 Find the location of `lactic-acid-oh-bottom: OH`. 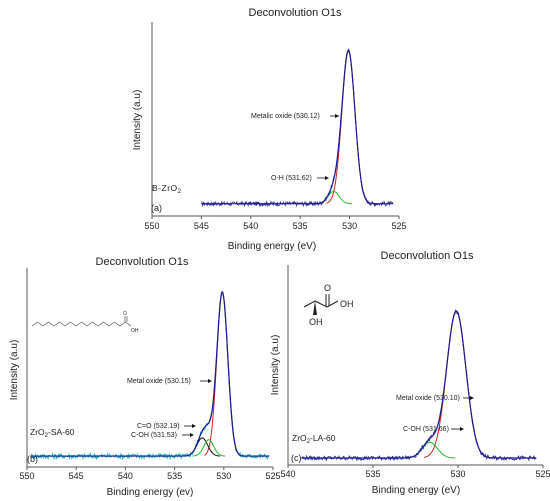

lactic-acid-oh-bottom: OH is located at coordinates (316, 322).